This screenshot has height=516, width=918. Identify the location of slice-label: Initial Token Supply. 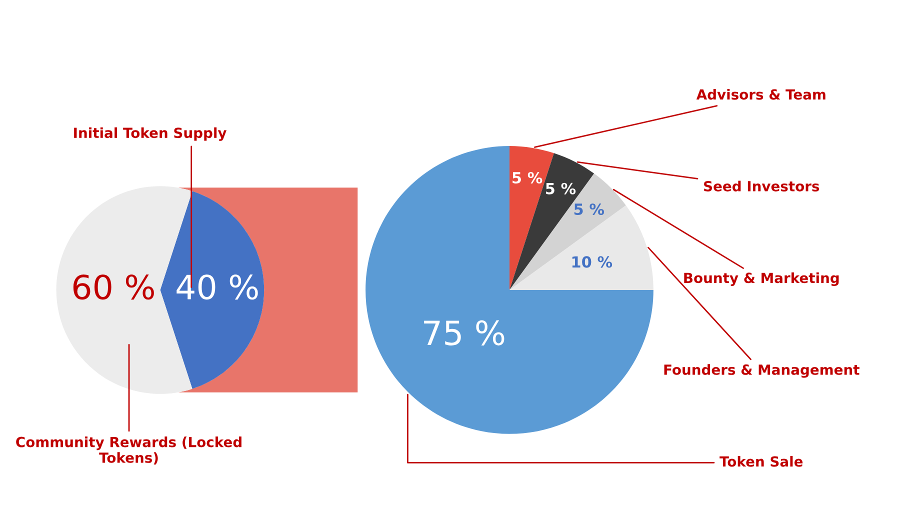
(150, 134).